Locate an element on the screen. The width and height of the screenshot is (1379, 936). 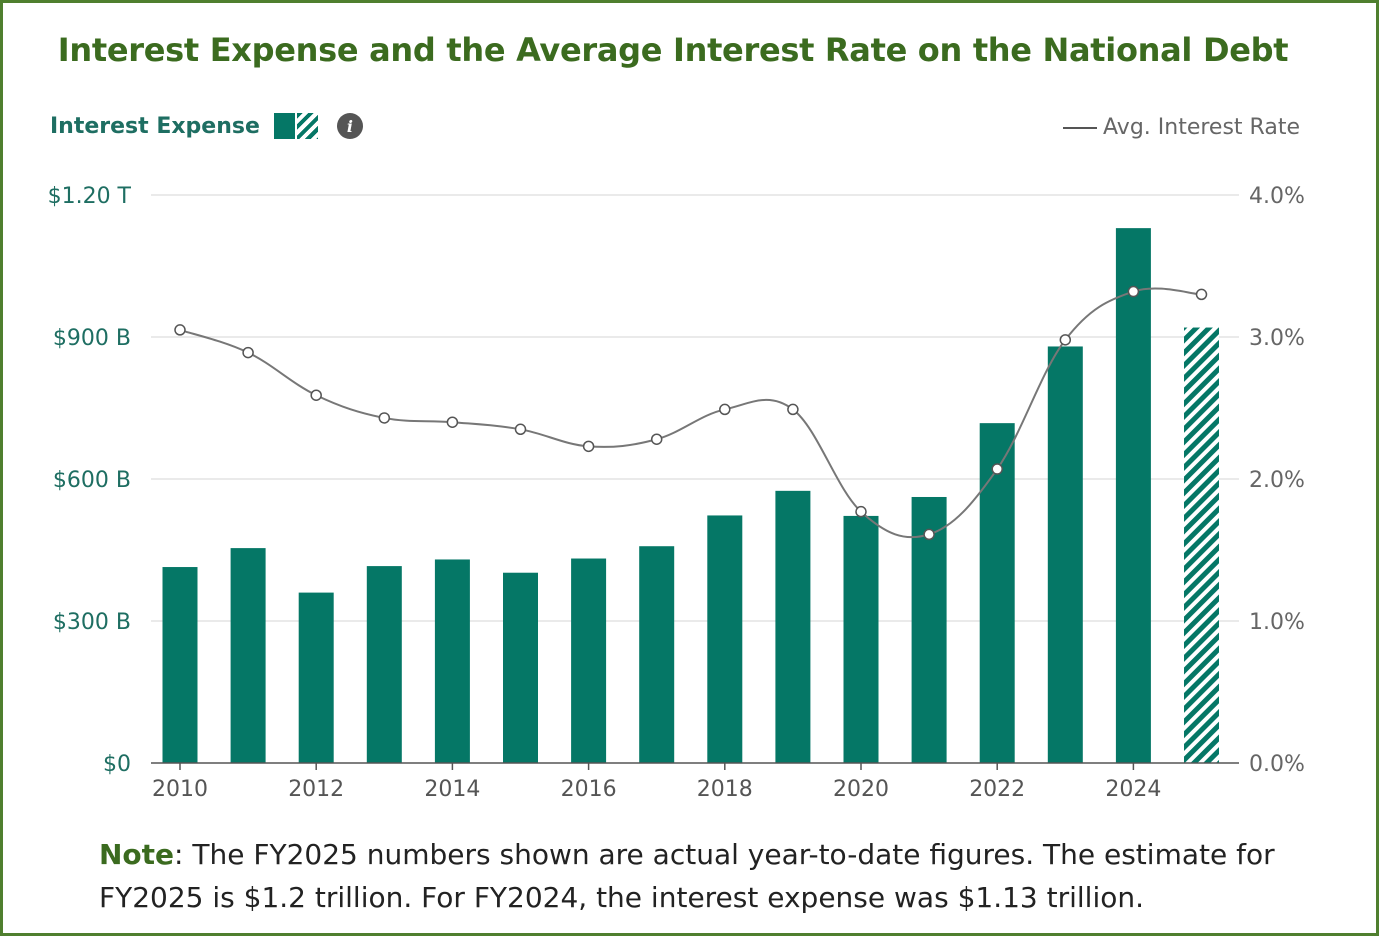
bar-hatched is located at coordinates (1201, 545).